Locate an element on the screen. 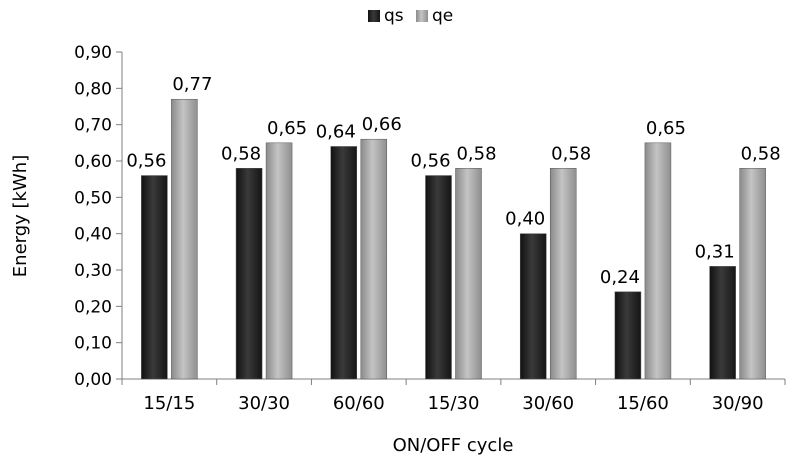 Image resolution: width=808 pixels, height=462 pixels. data-label-qe: 0,66 is located at coordinates (382, 124).